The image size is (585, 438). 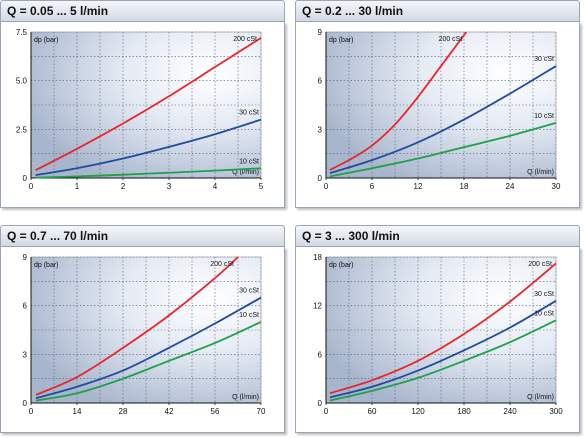 I want to click on x-tick-label: 60, so click(x=372, y=411).